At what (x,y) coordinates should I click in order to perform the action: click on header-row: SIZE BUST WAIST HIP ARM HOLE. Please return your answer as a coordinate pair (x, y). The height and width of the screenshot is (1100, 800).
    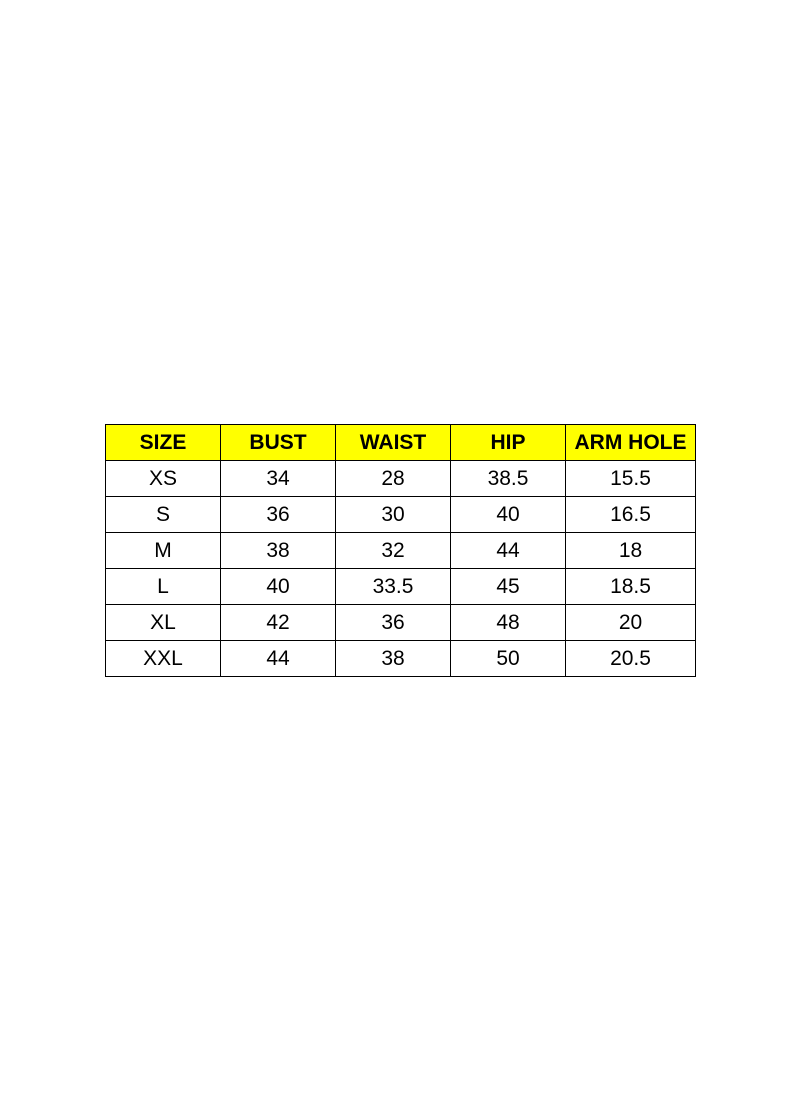
    Looking at the image, I should click on (400, 442).